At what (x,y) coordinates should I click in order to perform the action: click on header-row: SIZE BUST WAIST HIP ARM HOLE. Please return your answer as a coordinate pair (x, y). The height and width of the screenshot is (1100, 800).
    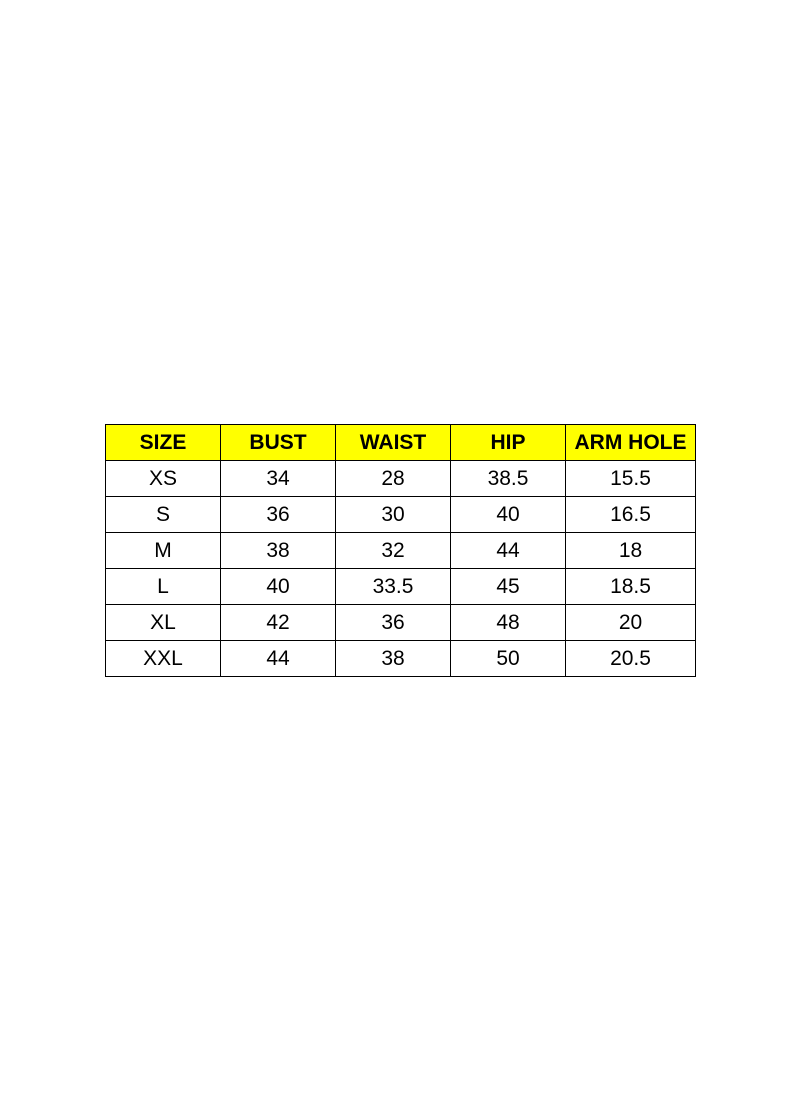
    Looking at the image, I should click on (400, 442).